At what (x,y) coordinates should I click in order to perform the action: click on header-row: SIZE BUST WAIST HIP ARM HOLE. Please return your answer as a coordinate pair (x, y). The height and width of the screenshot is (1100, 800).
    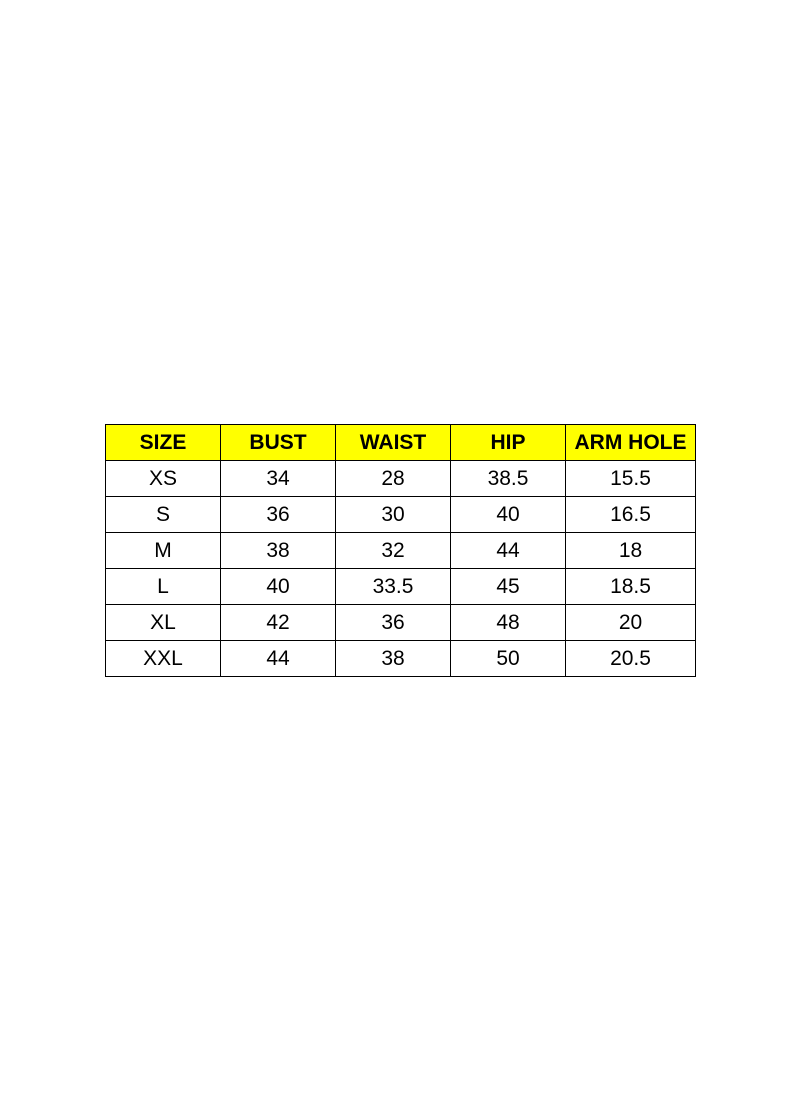
    Looking at the image, I should click on (400, 442).